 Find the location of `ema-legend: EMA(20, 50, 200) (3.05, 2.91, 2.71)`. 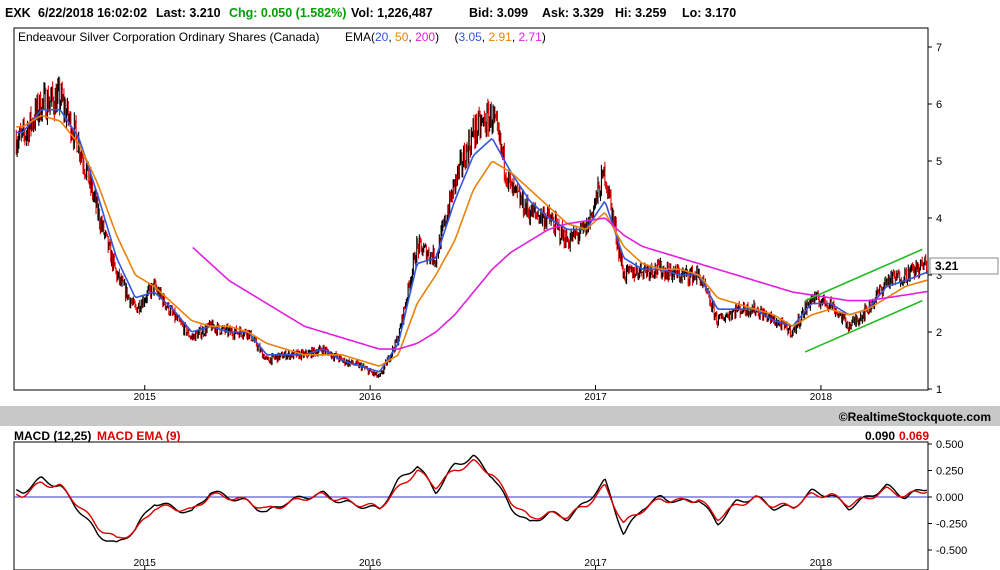

ema-legend: EMA(20, 50, 200) (3.05, 2.91, 2.71) is located at coordinates (445, 37).